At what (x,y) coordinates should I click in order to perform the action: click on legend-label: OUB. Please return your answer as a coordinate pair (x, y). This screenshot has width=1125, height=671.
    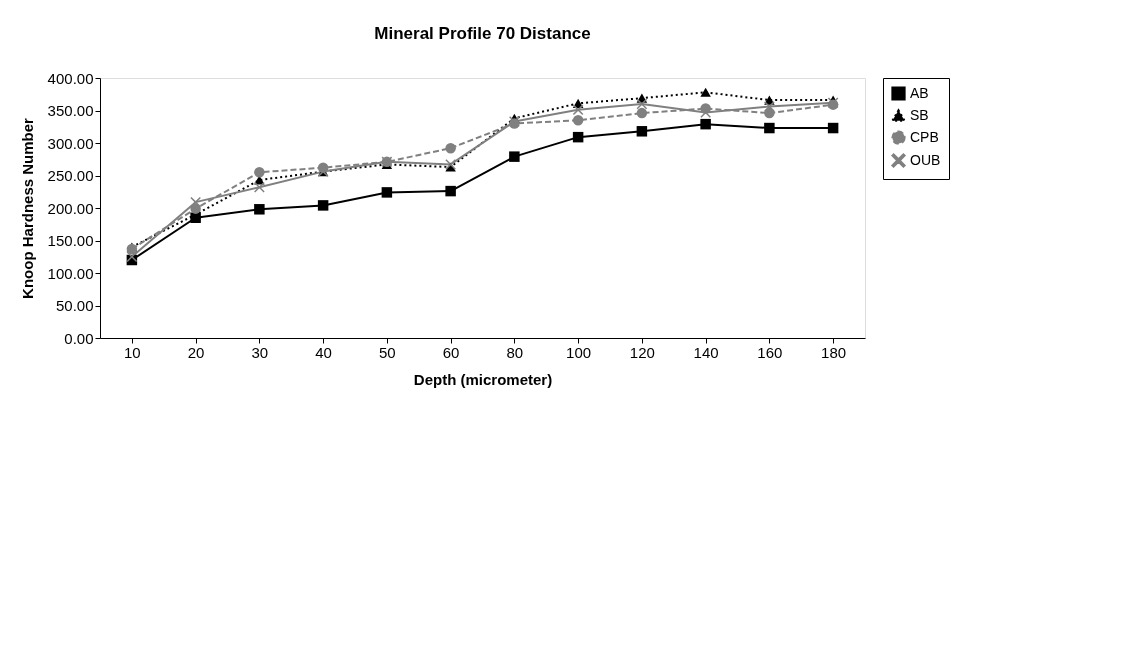
    Looking at the image, I should click on (925, 159).